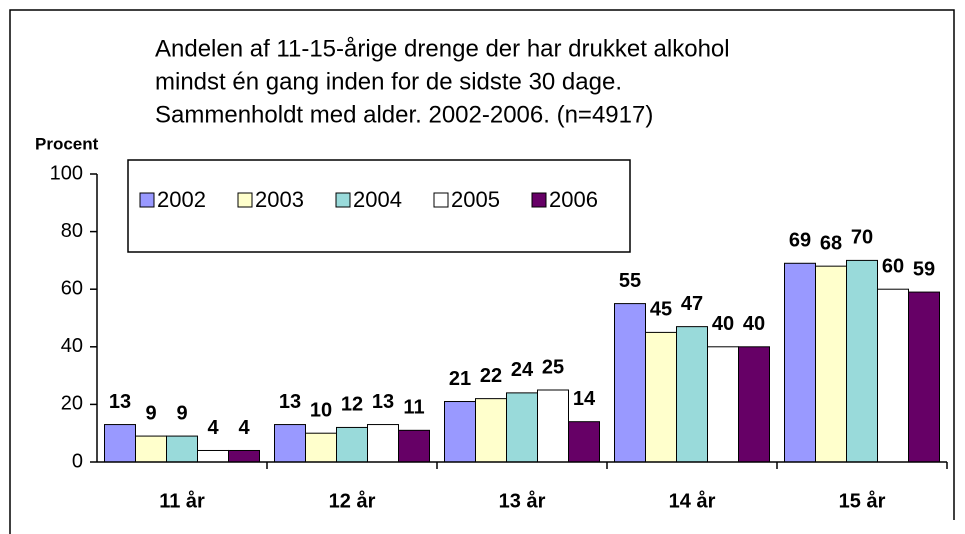 The image size is (965, 534). I want to click on y-tick-label: 20, so click(72, 404).